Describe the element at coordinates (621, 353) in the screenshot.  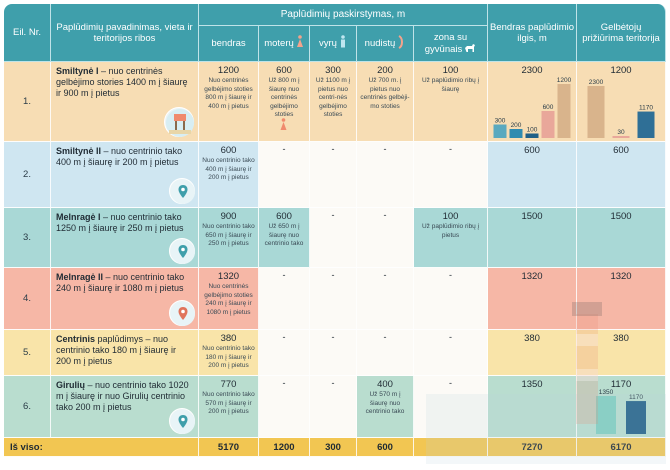
I see `cell-rescue: 380` at that location.